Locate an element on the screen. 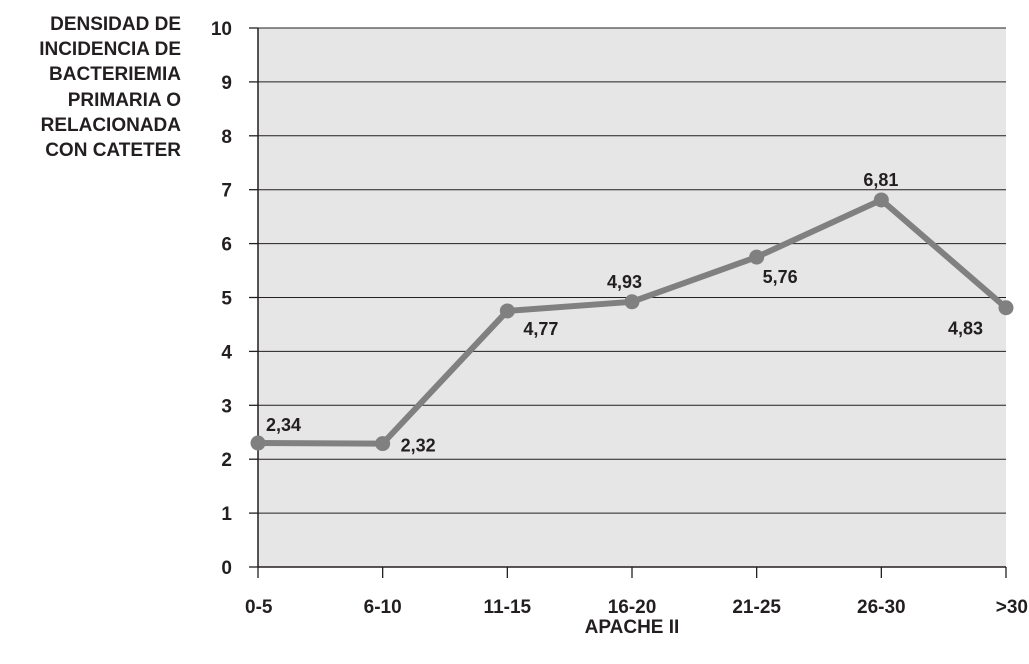  data-label: 4,83 is located at coordinates (965, 329).